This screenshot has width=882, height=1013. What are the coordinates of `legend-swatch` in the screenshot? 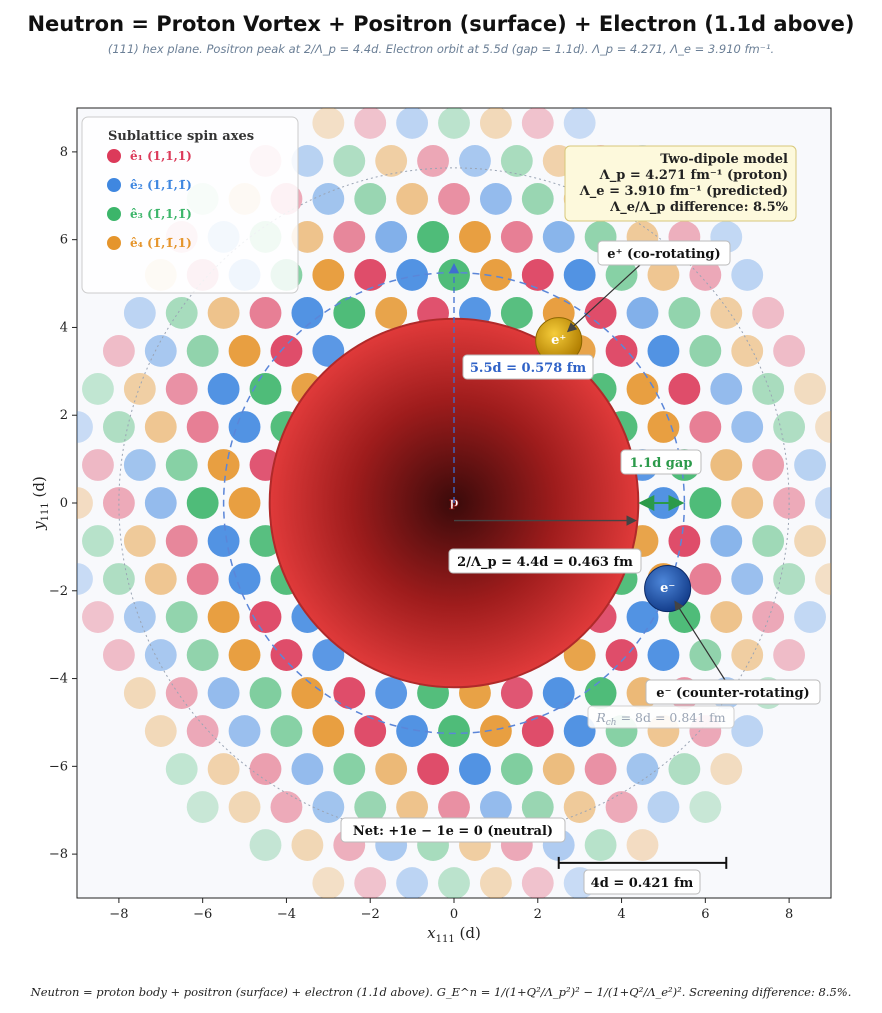 It's located at (114, 156).